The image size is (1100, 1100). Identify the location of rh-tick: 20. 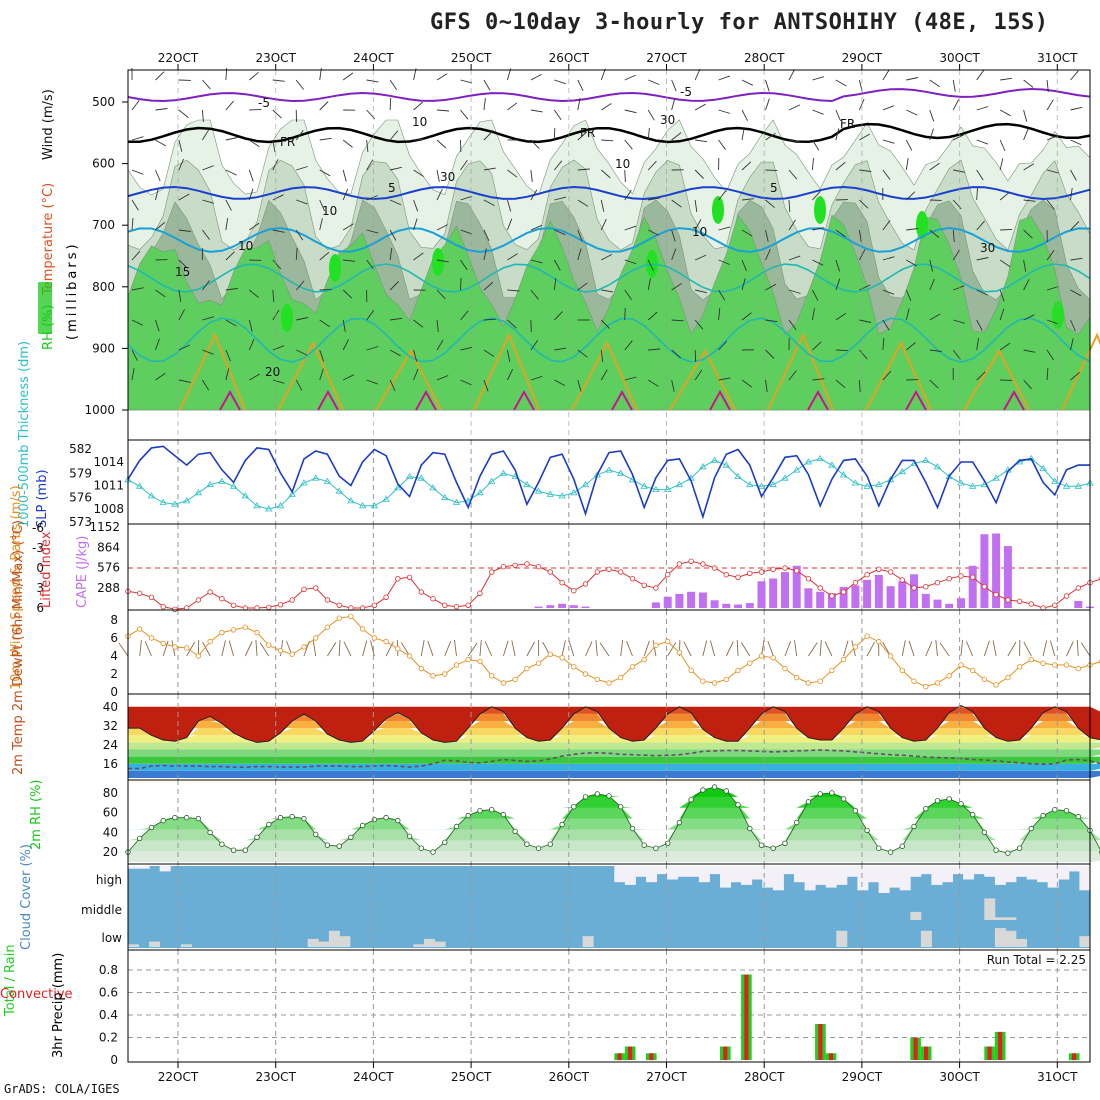
(110, 852).